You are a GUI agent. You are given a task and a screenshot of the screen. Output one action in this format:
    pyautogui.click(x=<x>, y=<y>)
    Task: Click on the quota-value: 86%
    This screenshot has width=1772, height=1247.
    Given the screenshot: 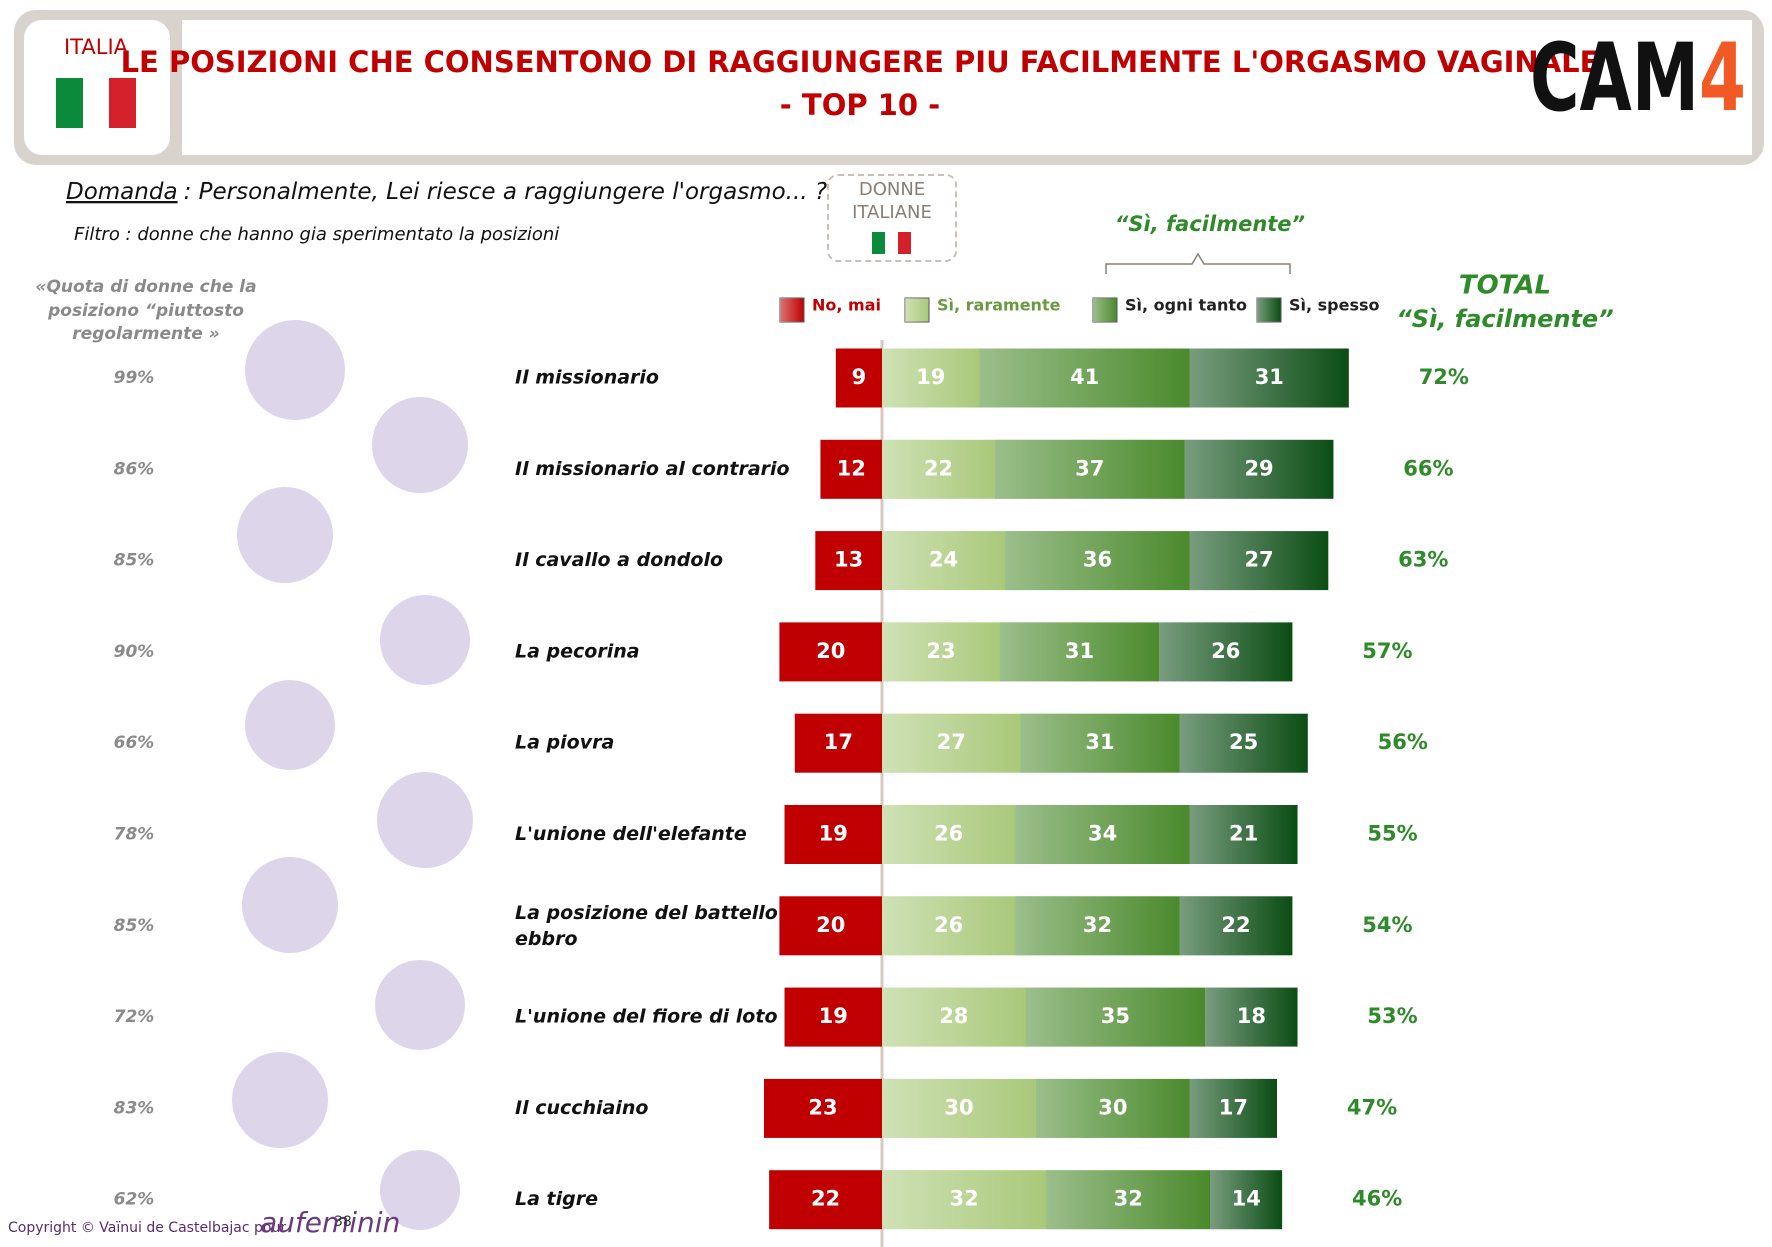 What is the action you would take?
    pyautogui.click(x=134, y=469)
    